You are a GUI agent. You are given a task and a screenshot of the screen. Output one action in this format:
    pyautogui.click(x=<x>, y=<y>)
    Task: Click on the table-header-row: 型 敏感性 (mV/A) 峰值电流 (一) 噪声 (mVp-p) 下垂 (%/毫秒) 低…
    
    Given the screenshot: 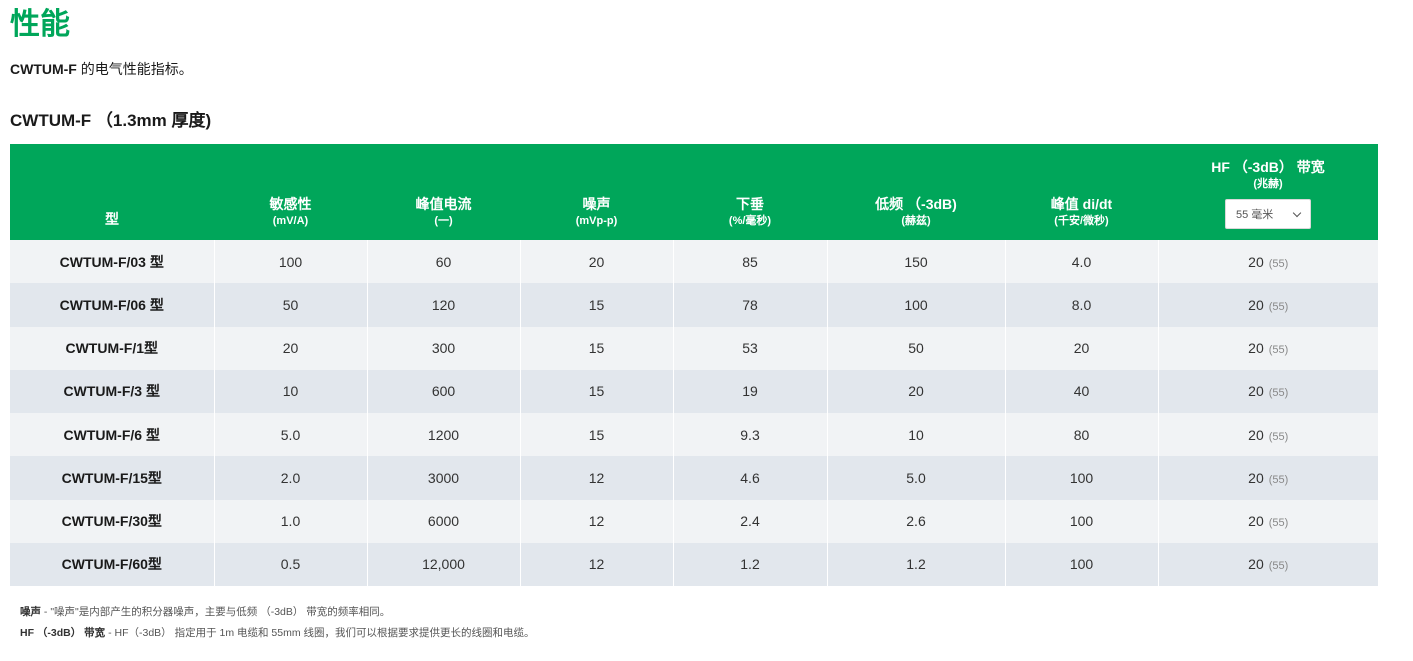 What is the action you would take?
    pyautogui.click(x=694, y=192)
    